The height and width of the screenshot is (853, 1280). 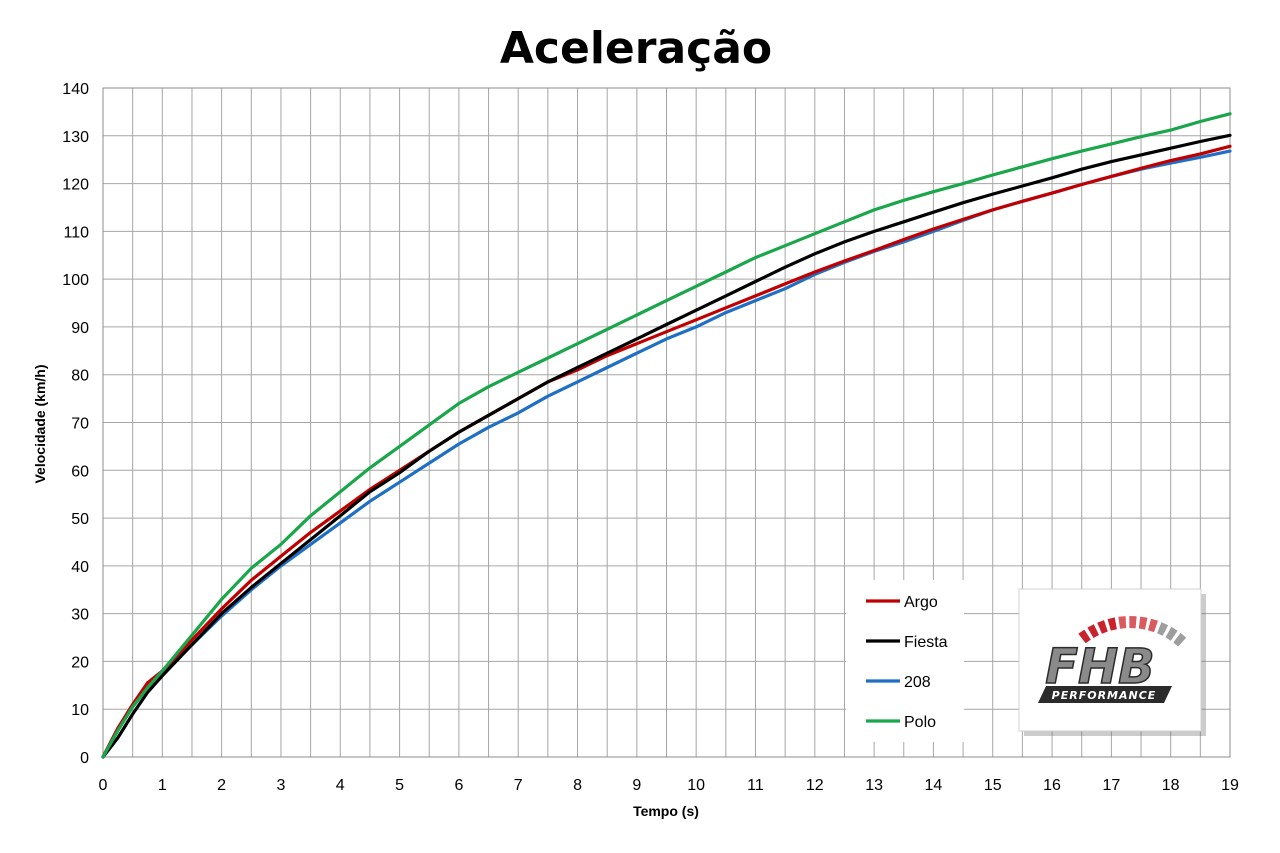 What do you see at coordinates (80, 424) in the screenshot?
I see `y-tick-label: 70` at bounding box center [80, 424].